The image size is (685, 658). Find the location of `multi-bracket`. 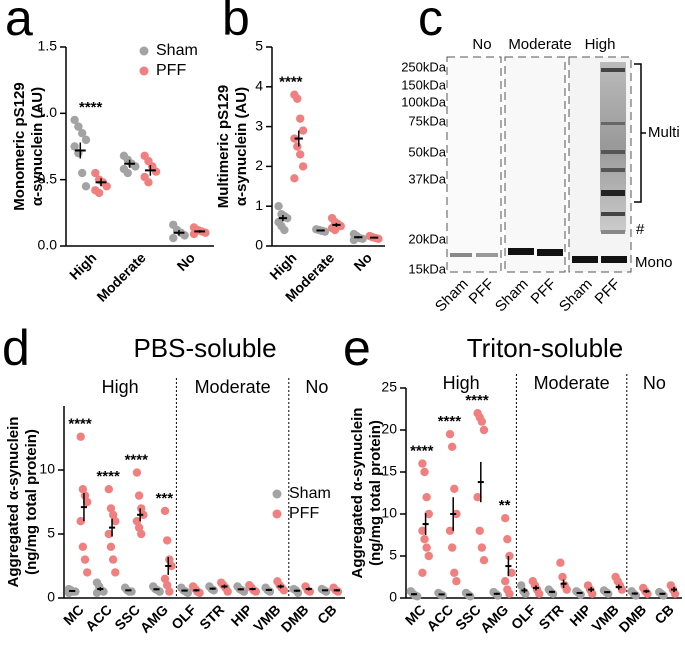

multi-bracket is located at coordinates (638, 133).